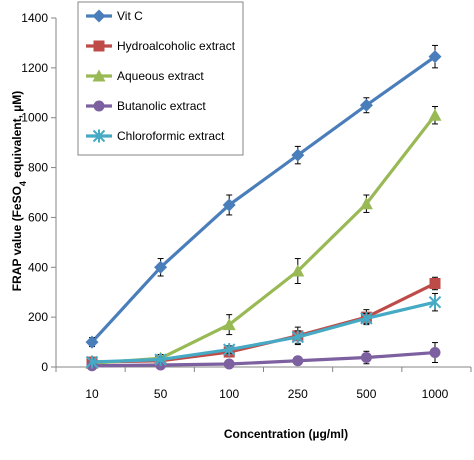 This screenshot has width=474, height=460. I want to click on series-chloroformic-extract, so click(263, 330).